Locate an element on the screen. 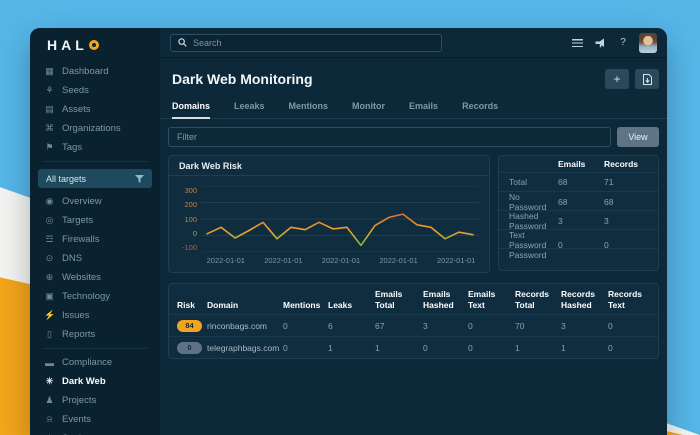  sidebar-item-technology: ▣ Technology is located at coordinates (95, 296).